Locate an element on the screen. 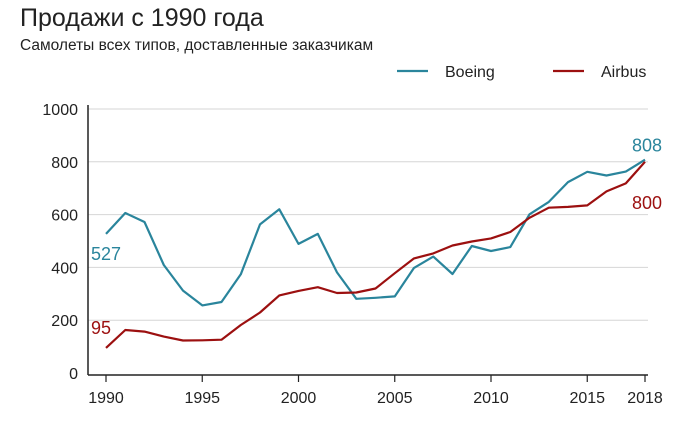 The width and height of the screenshot is (700, 430). x-tick-label: 2015 is located at coordinates (587, 398).